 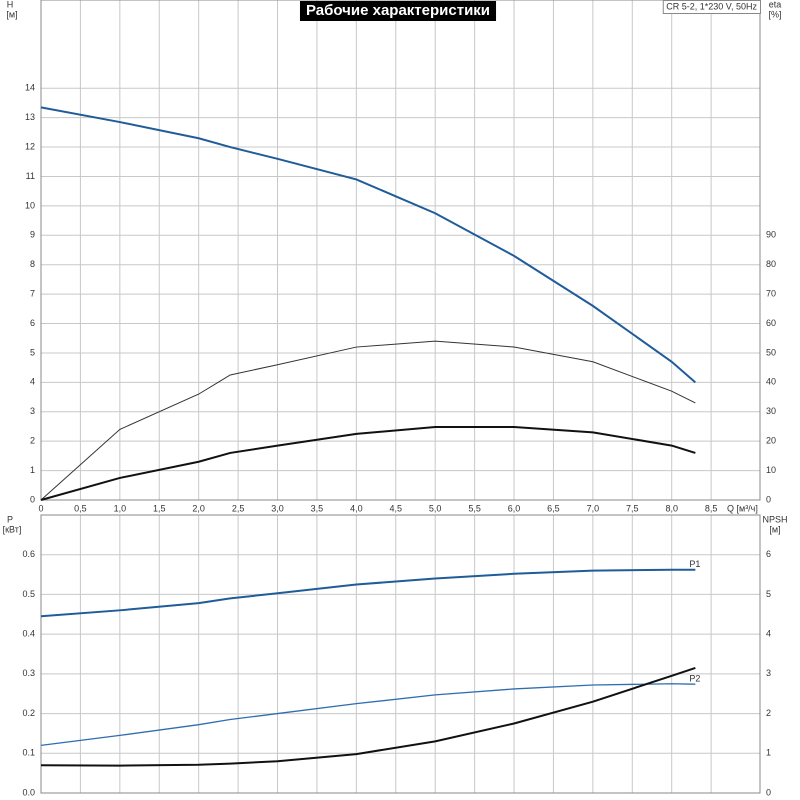 What do you see at coordinates (671, 508) in the screenshot?
I see `x-tick-label: 8,0` at bounding box center [671, 508].